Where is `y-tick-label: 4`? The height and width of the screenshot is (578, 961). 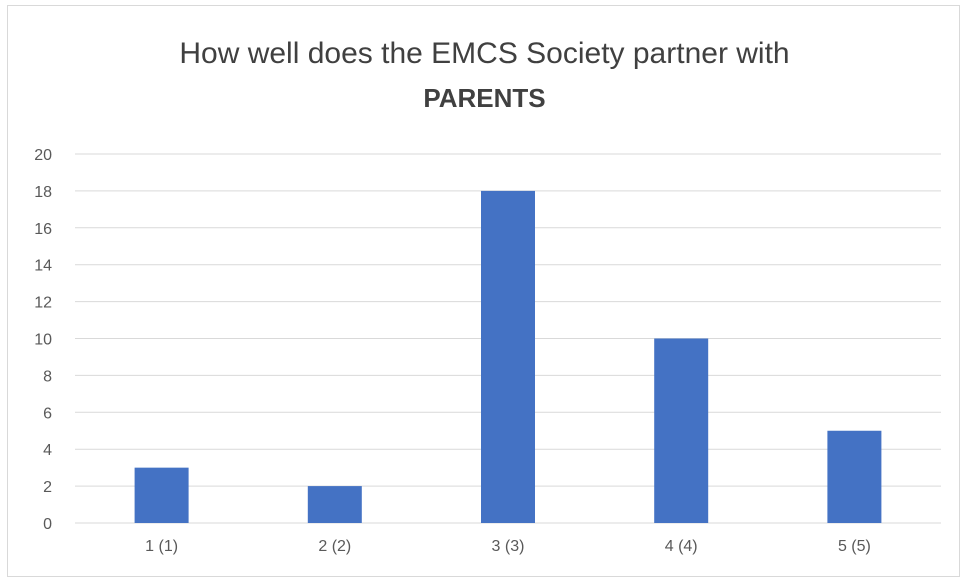
y-tick-label: 4 is located at coordinates (47, 450).